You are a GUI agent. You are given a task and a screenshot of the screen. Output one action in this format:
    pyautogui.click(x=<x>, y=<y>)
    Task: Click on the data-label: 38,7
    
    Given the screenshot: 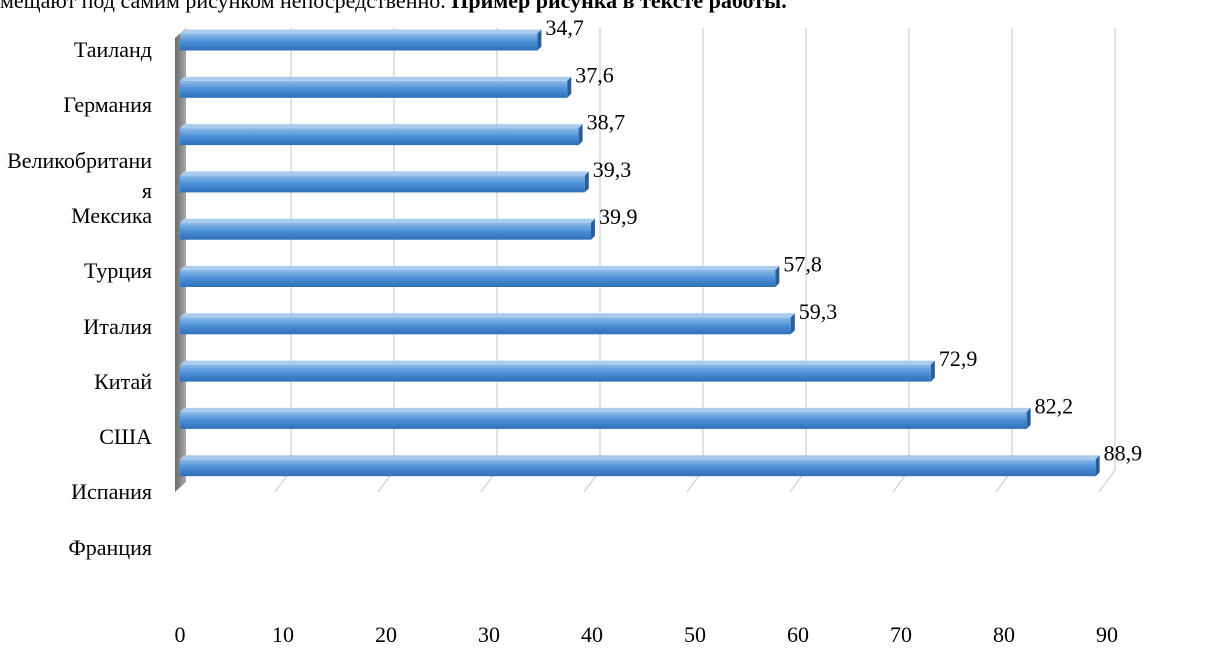 What is the action you would take?
    pyautogui.click(x=606, y=122)
    